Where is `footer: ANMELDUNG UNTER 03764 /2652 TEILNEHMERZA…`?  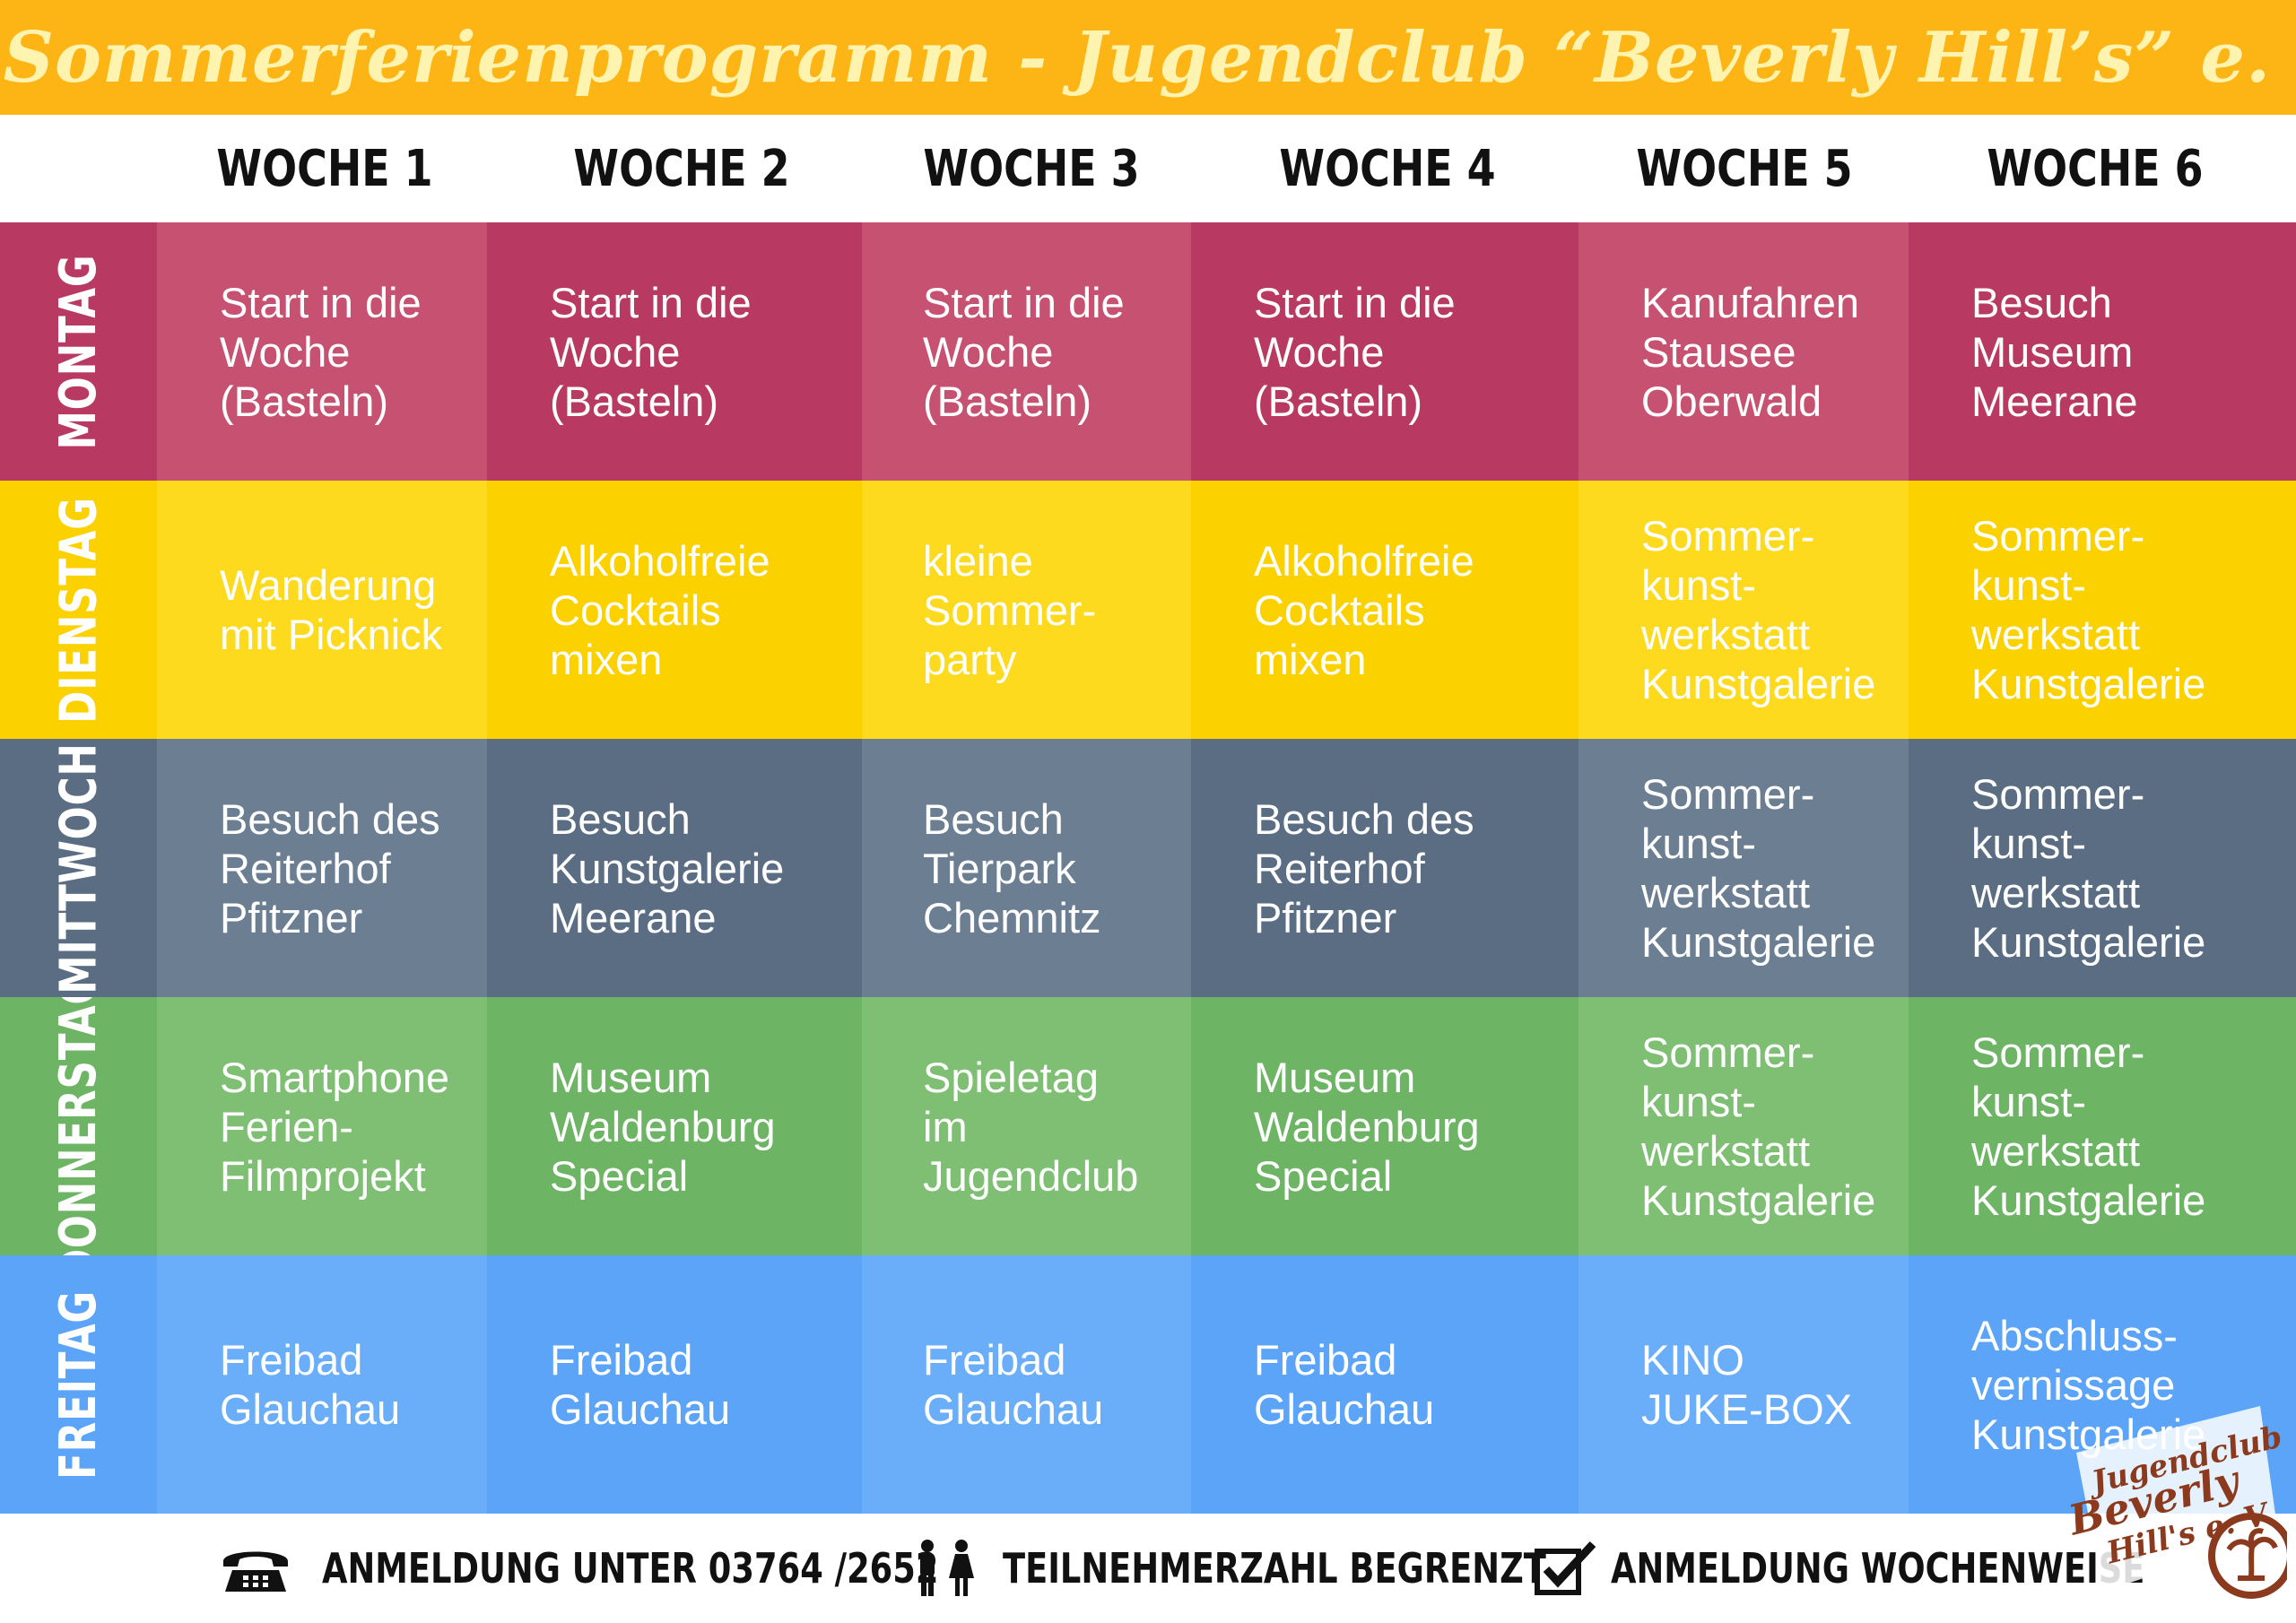 footer: ANMELDUNG UNTER 03764 /2652 TEILNEHMERZA… is located at coordinates (1148, 1568).